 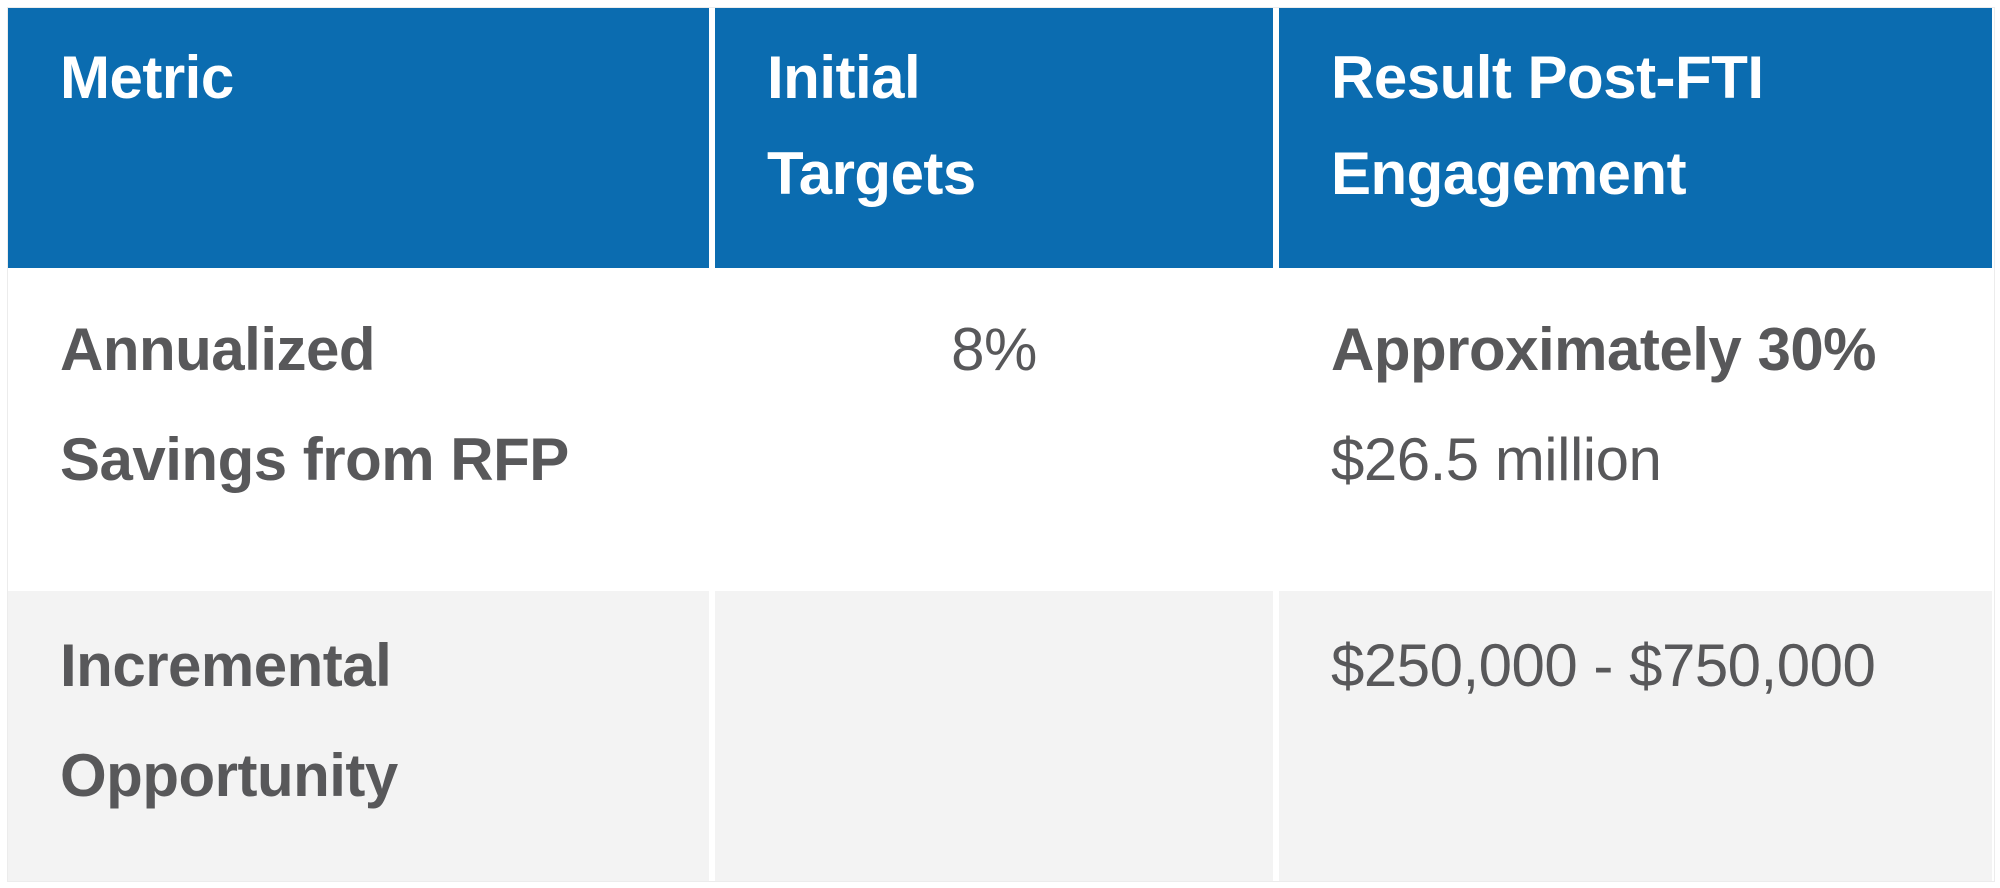 What do you see at coordinates (994, 138) in the screenshot?
I see `header-cell-initial-targets: Initial Targets` at bounding box center [994, 138].